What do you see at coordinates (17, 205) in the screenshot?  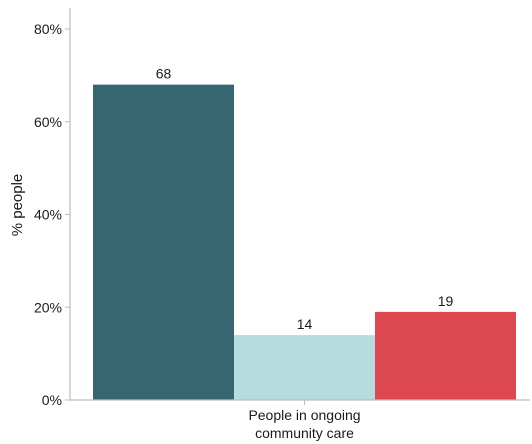 I see `y-axis-title: % people` at bounding box center [17, 205].